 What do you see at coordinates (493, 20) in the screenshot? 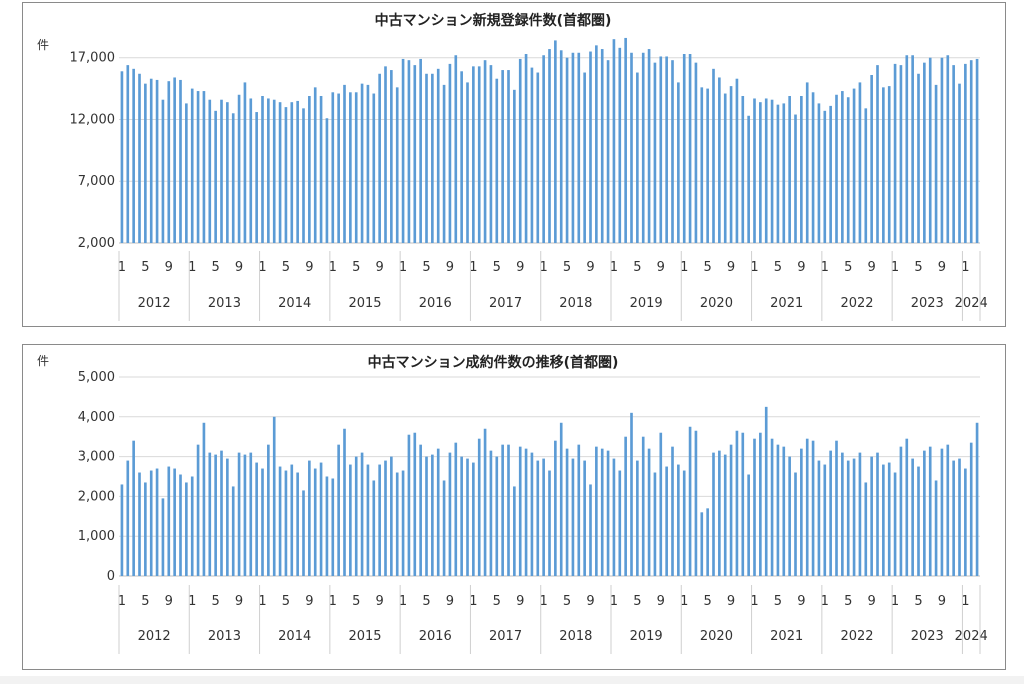
I see `chart-title: 中古マンション新規登録件数(首都圏)` at bounding box center [493, 20].